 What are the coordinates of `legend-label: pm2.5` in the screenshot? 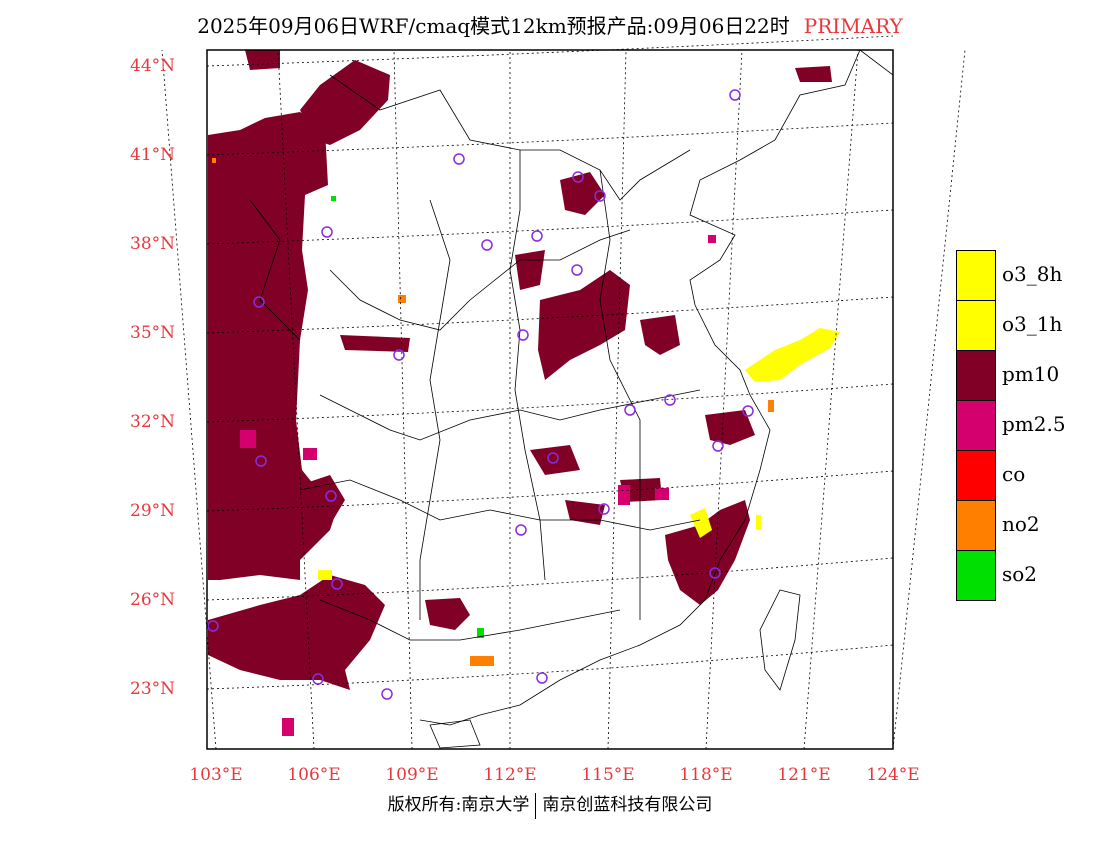 It's located at (1034, 424).